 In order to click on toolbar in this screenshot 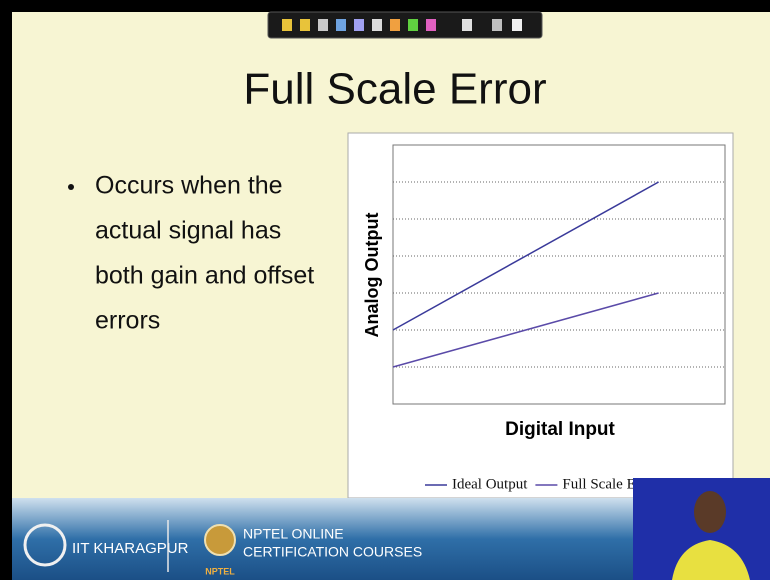, I will do `click(405, 25)`.